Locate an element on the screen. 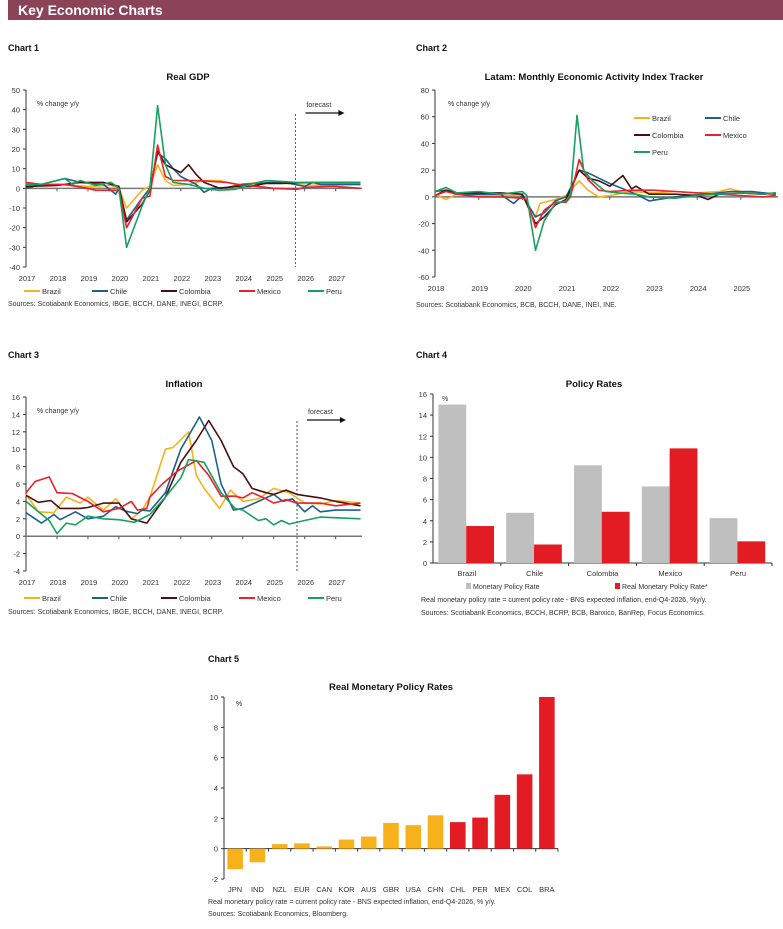  y-tick-label: -2 is located at coordinates (16, 554).